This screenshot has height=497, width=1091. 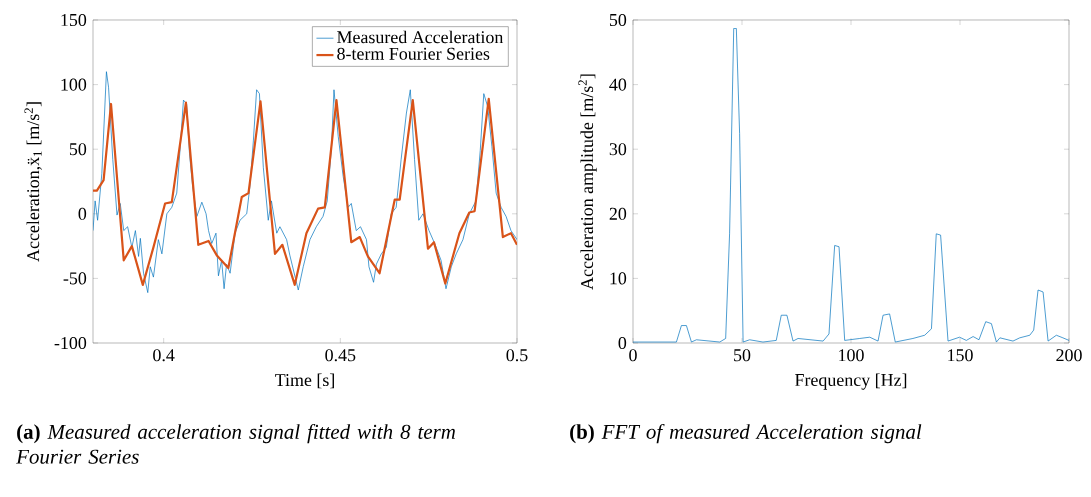 What do you see at coordinates (304, 381) in the screenshot?
I see `x-axis-title: Time [s]` at bounding box center [304, 381].